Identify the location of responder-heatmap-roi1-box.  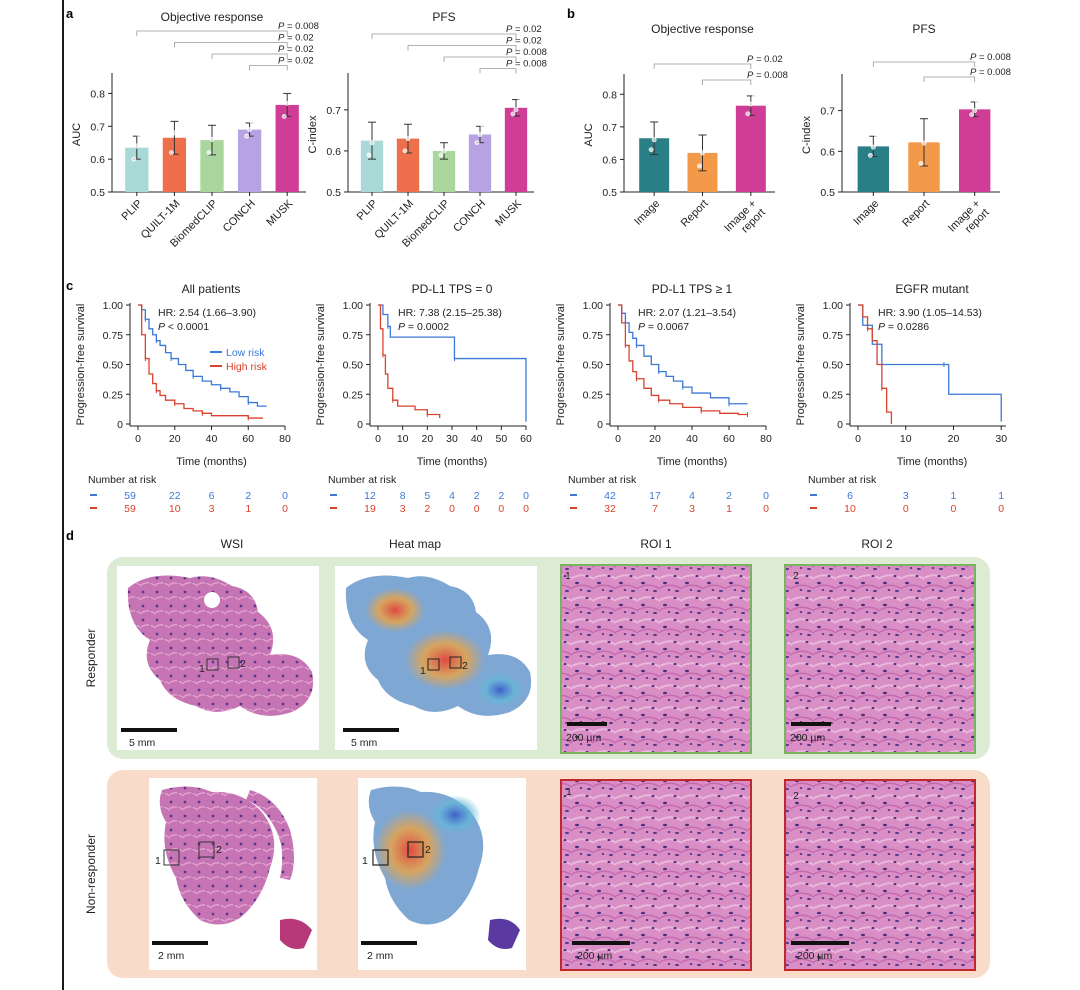
(433, 664).